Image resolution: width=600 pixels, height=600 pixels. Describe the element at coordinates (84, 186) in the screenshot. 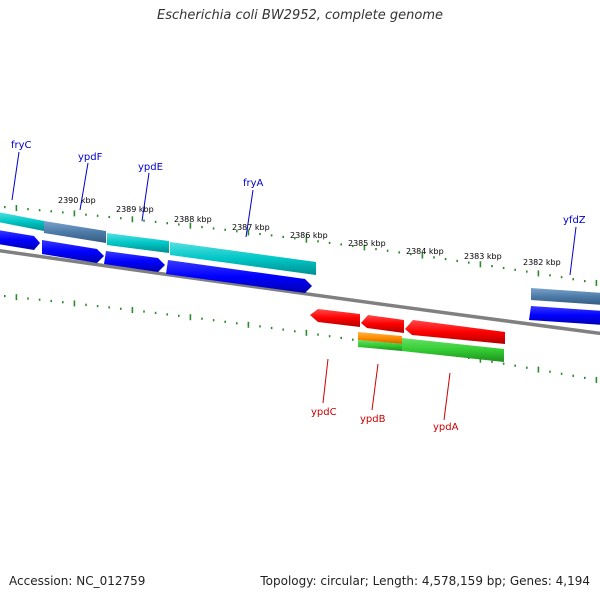

I see `leader-line-ypdF` at that location.